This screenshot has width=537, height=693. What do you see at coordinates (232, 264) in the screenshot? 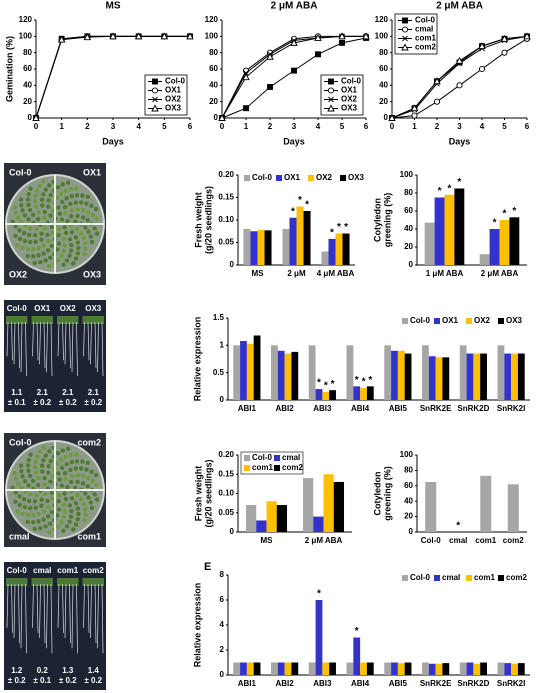
I see `y-tick-label: 0` at bounding box center [232, 264].